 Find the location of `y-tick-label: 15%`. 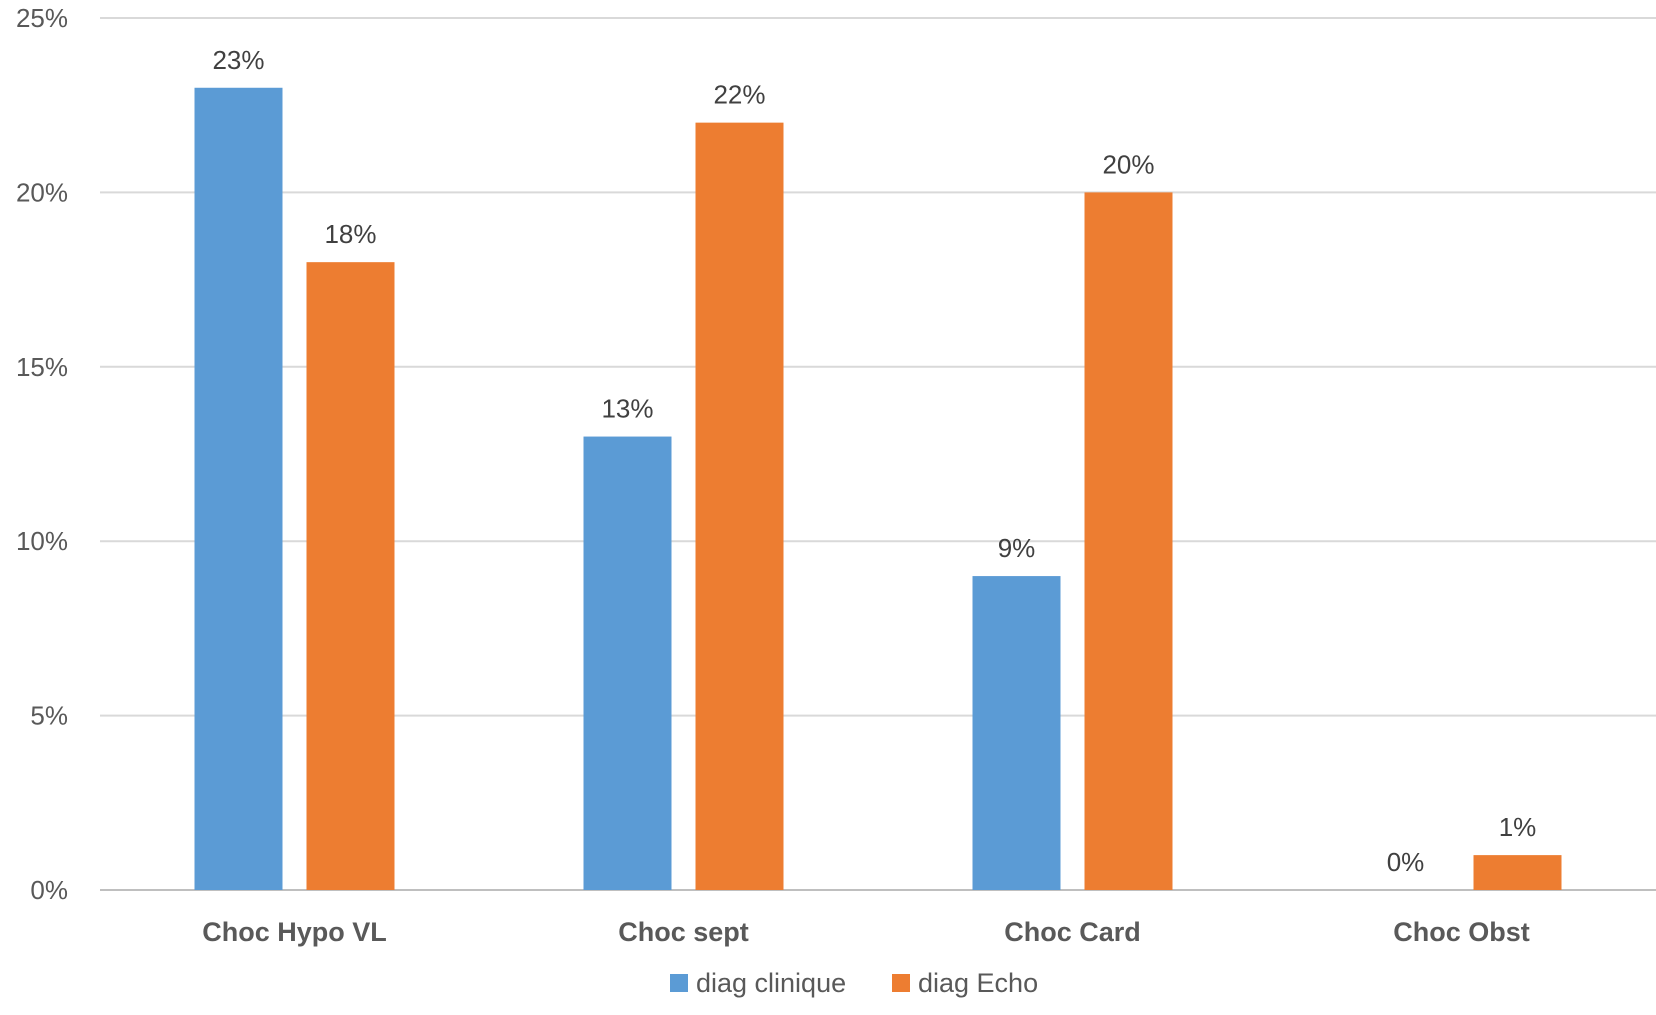

y-tick-label: 15% is located at coordinates (42, 367).